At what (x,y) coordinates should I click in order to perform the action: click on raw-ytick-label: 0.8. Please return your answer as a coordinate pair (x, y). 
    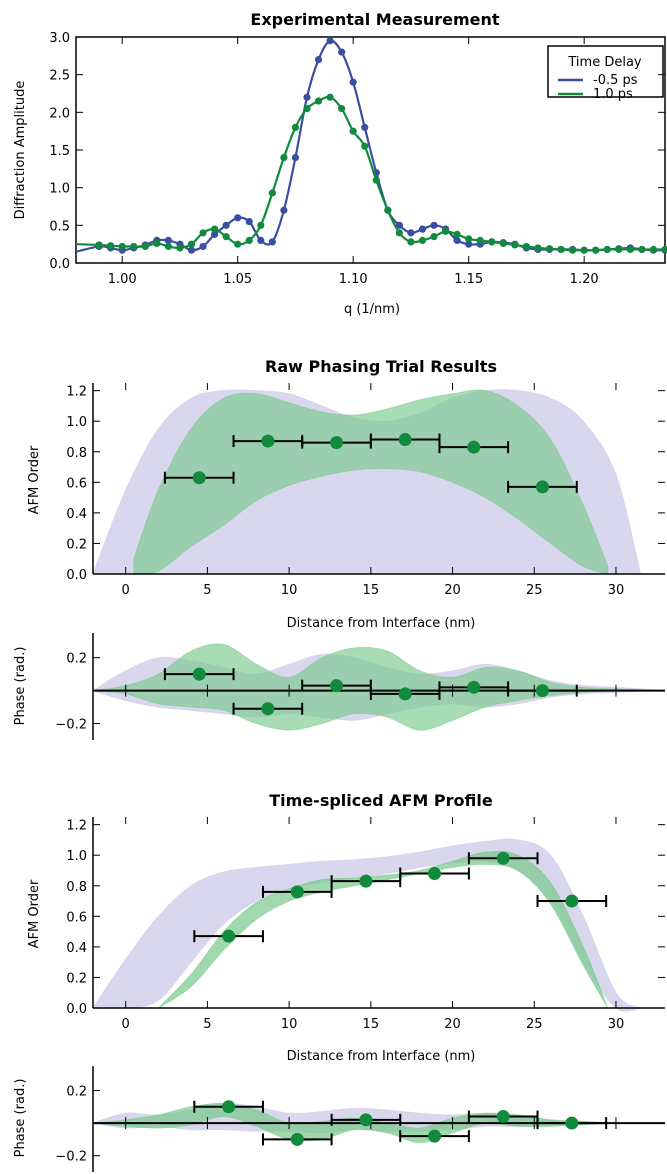
    Looking at the image, I should click on (76, 453).